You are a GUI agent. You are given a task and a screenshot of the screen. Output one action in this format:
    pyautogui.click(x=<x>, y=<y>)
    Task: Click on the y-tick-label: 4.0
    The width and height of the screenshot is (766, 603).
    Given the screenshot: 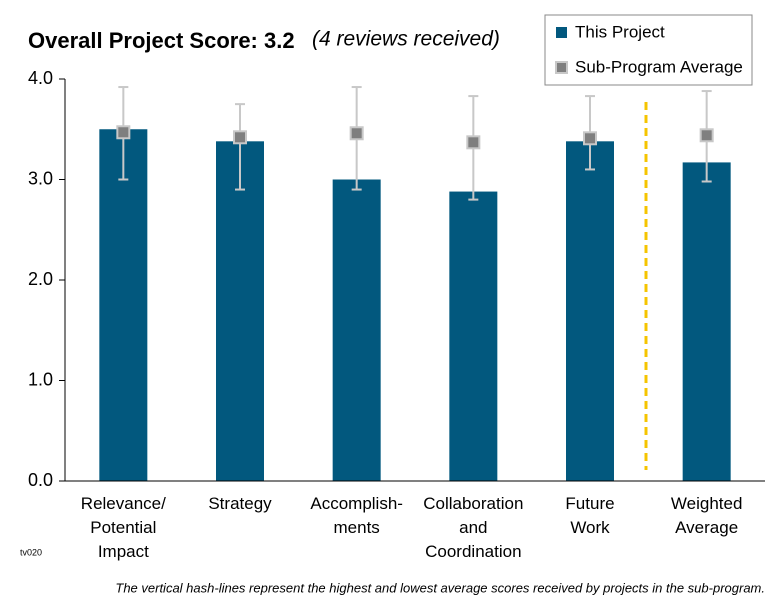 What is the action you would take?
    pyautogui.click(x=40, y=78)
    